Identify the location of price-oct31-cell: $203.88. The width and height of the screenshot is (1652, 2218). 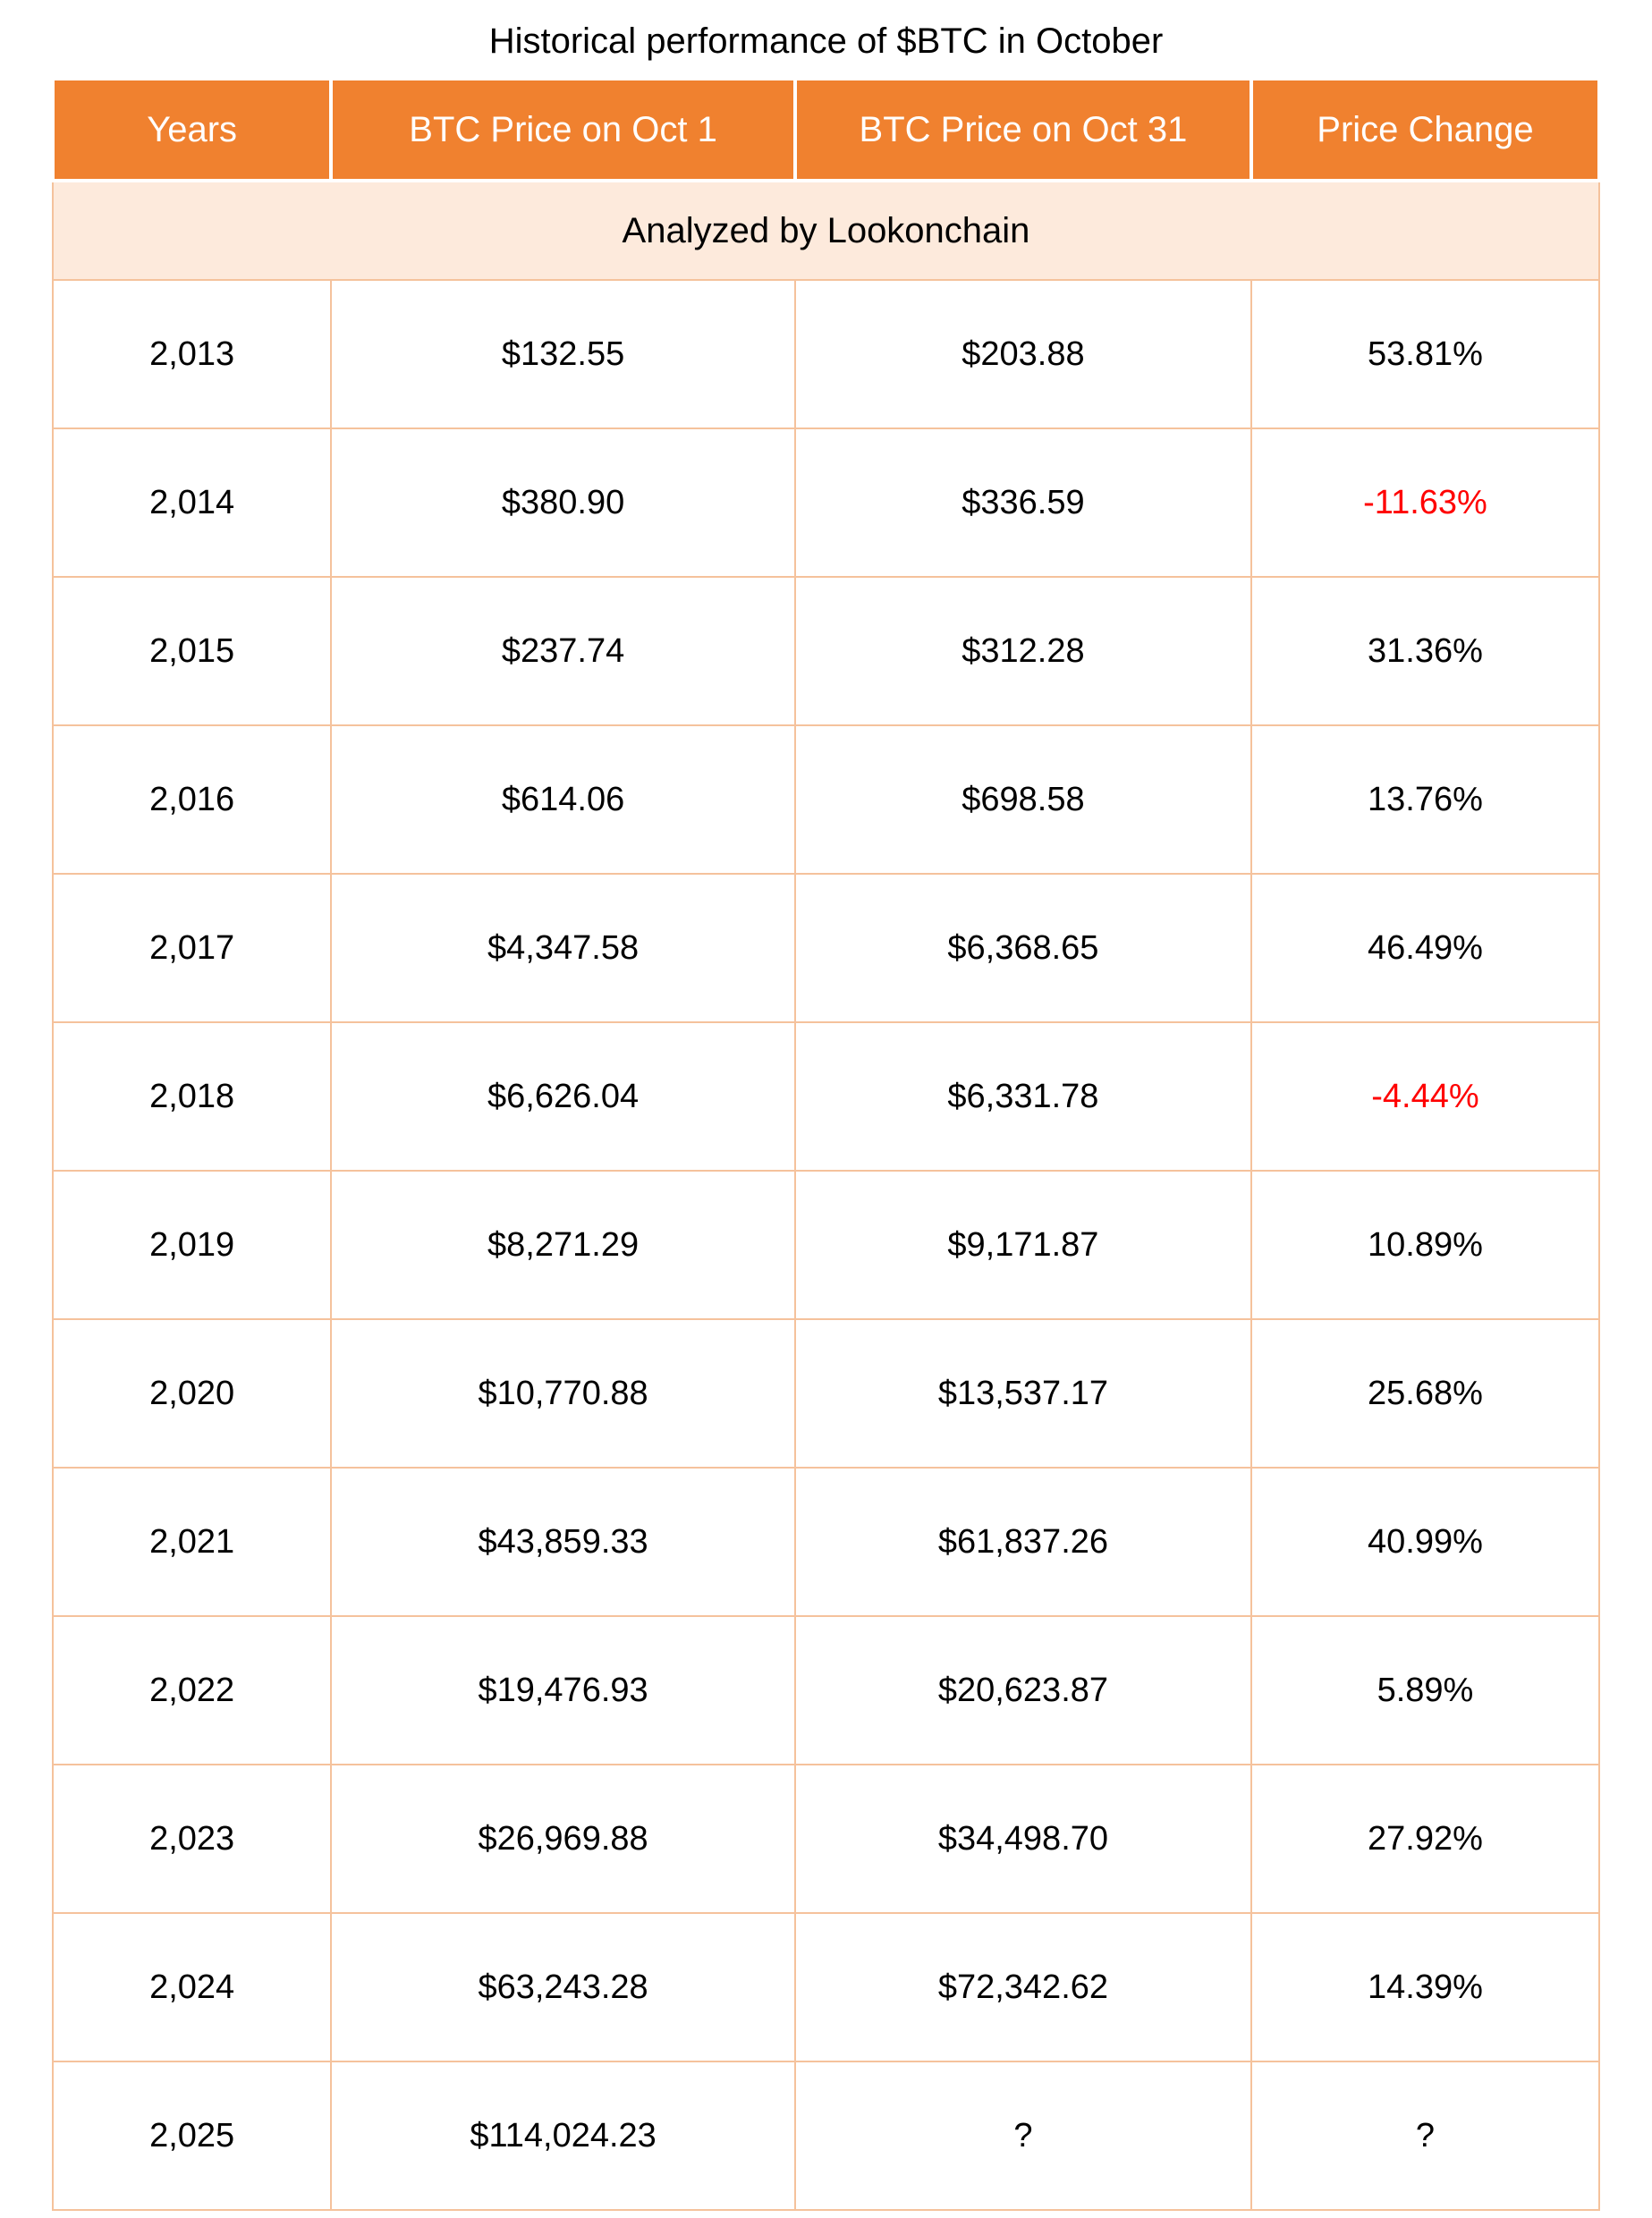
(1023, 354).